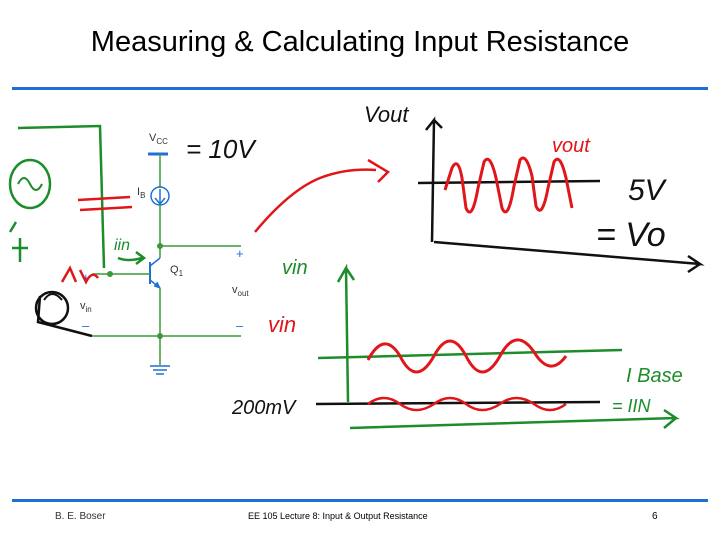 The width and height of the screenshot is (720, 540). What do you see at coordinates (458, 403) in the screenshot?
I see `vin-dc-level` at bounding box center [458, 403].